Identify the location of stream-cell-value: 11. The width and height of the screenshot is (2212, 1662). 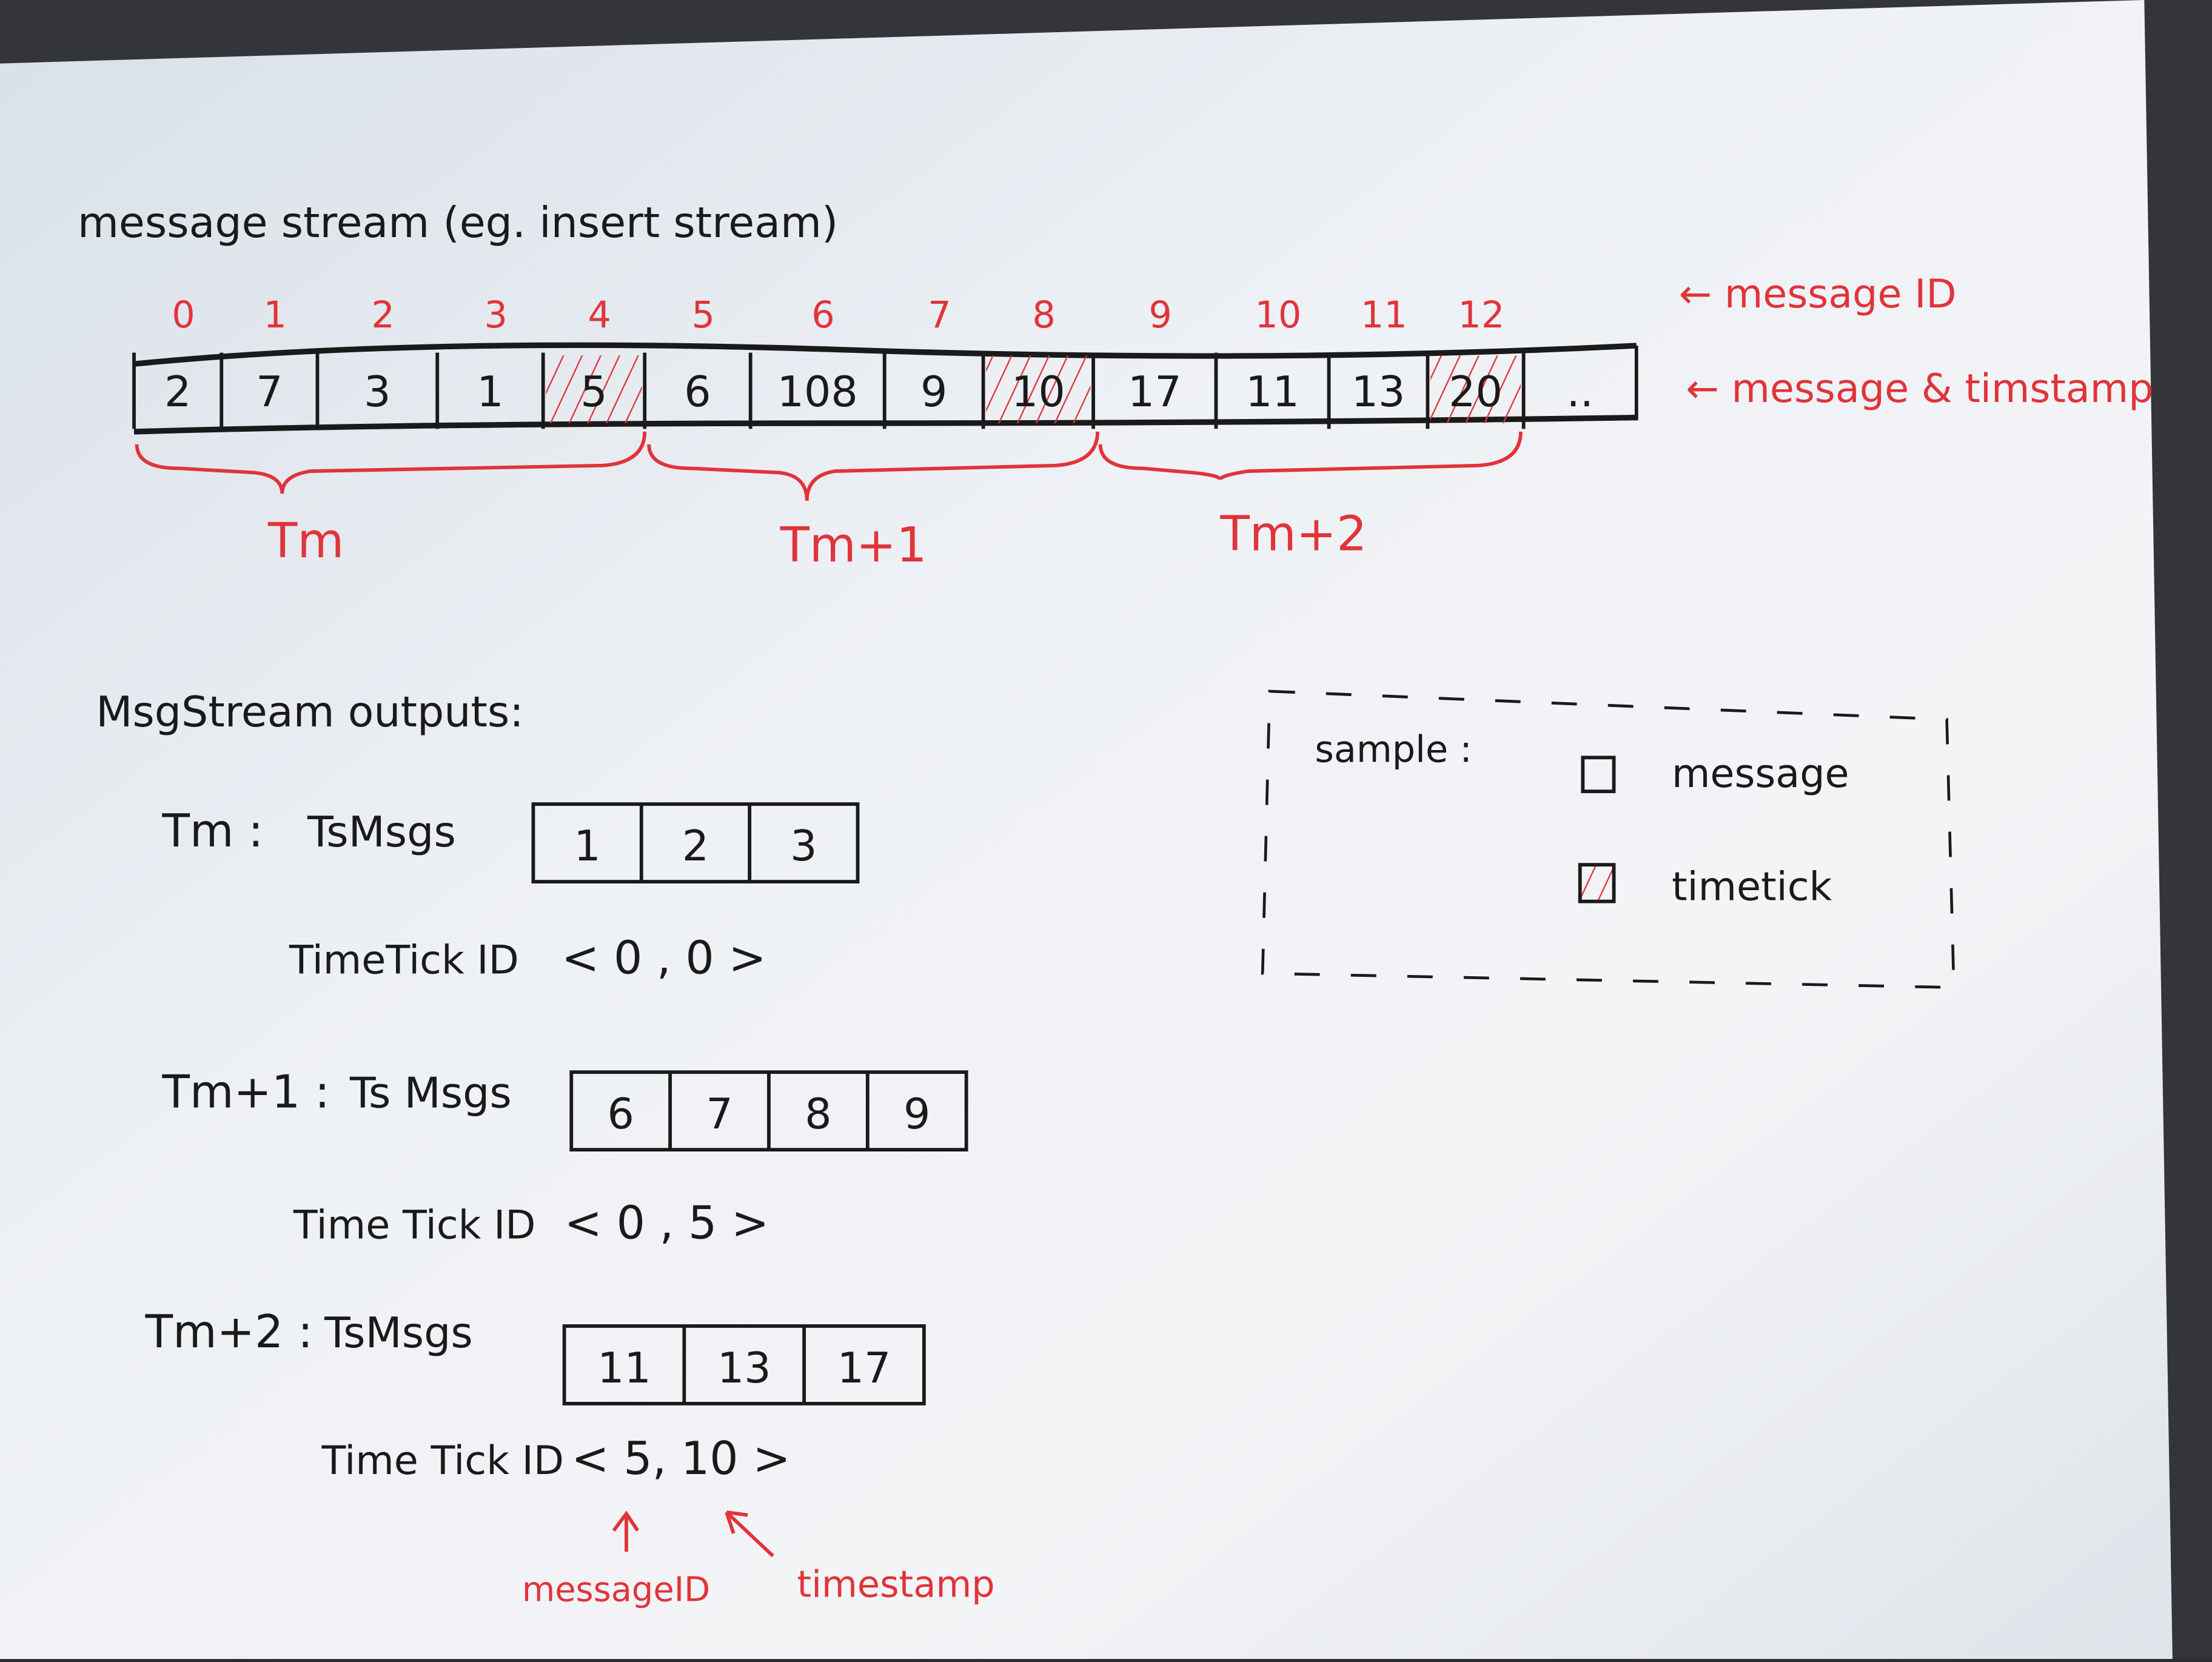
(1272, 392).